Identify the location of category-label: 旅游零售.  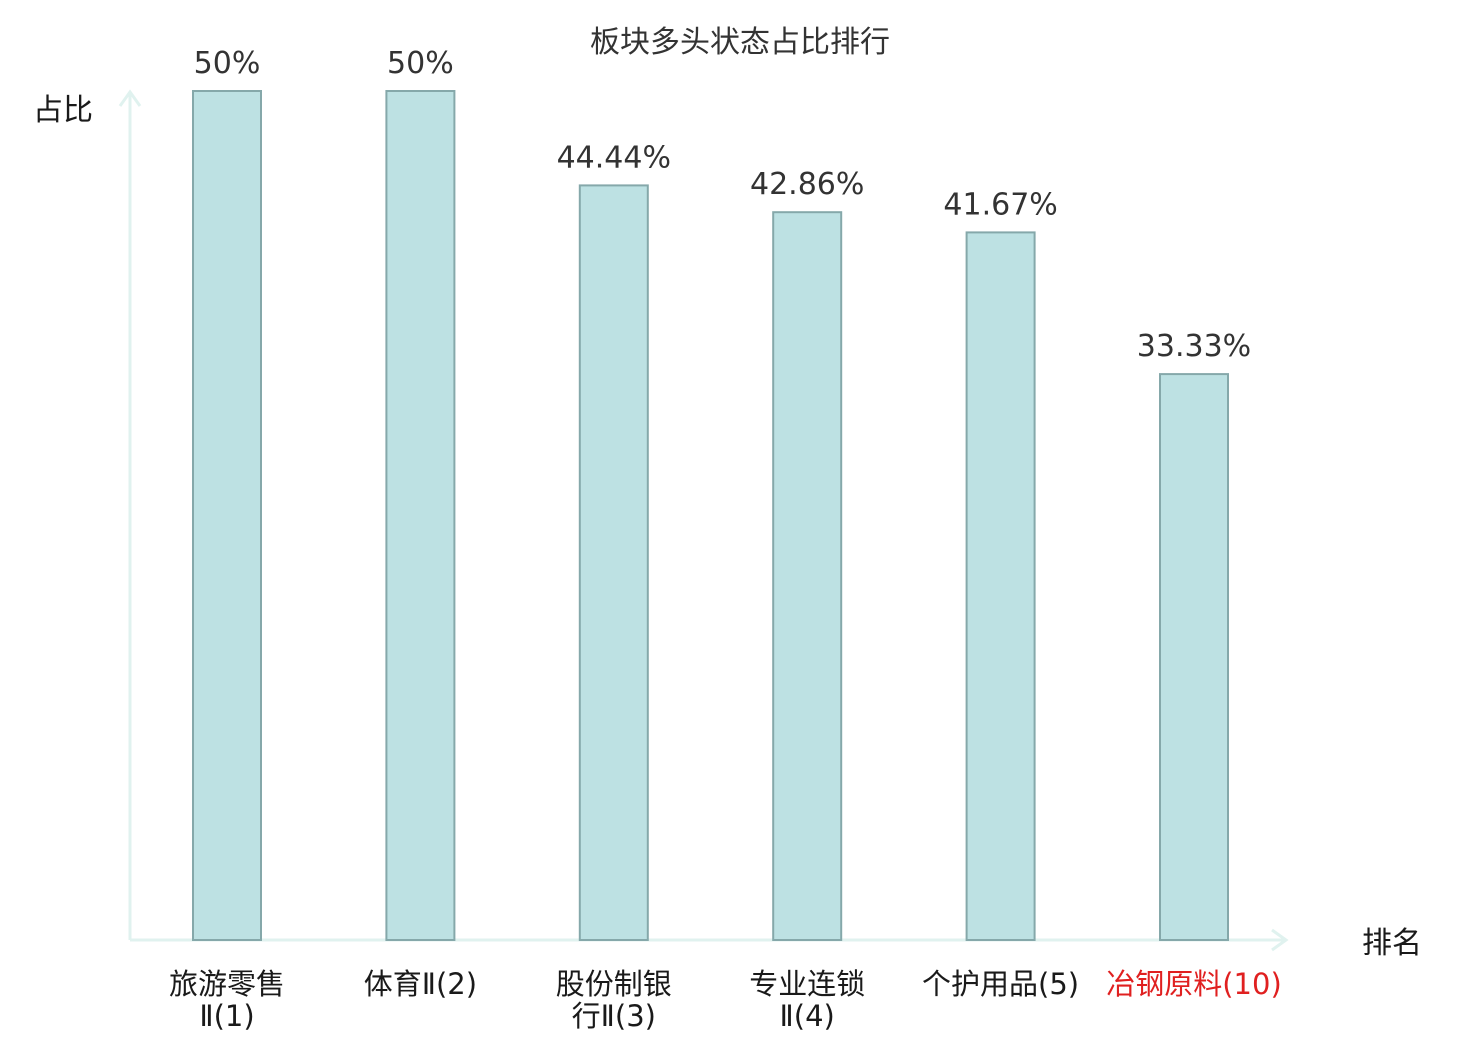
(227, 984).